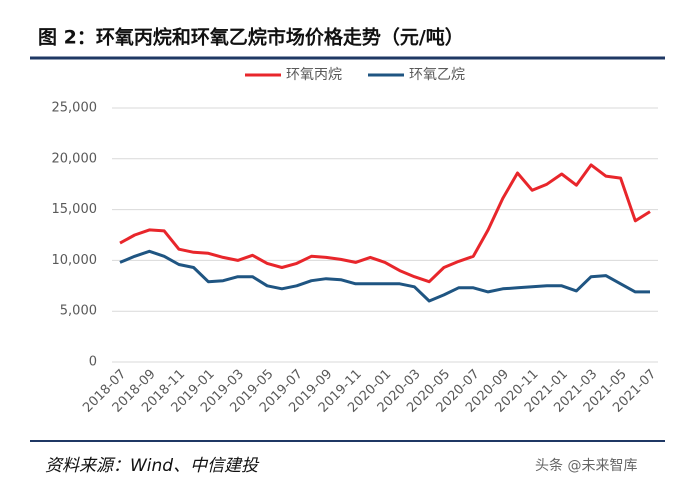 The image size is (677, 488). Describe the element at coordinates (75, 260) in the screenshot. I see `y-tick-label: 10,000` at that location.